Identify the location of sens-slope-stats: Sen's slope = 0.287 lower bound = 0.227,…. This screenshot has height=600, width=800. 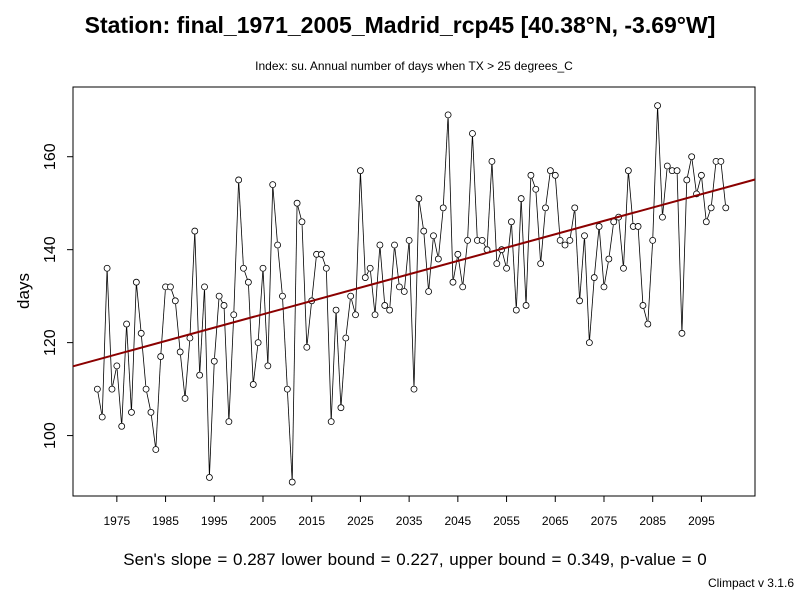
(415, 559).